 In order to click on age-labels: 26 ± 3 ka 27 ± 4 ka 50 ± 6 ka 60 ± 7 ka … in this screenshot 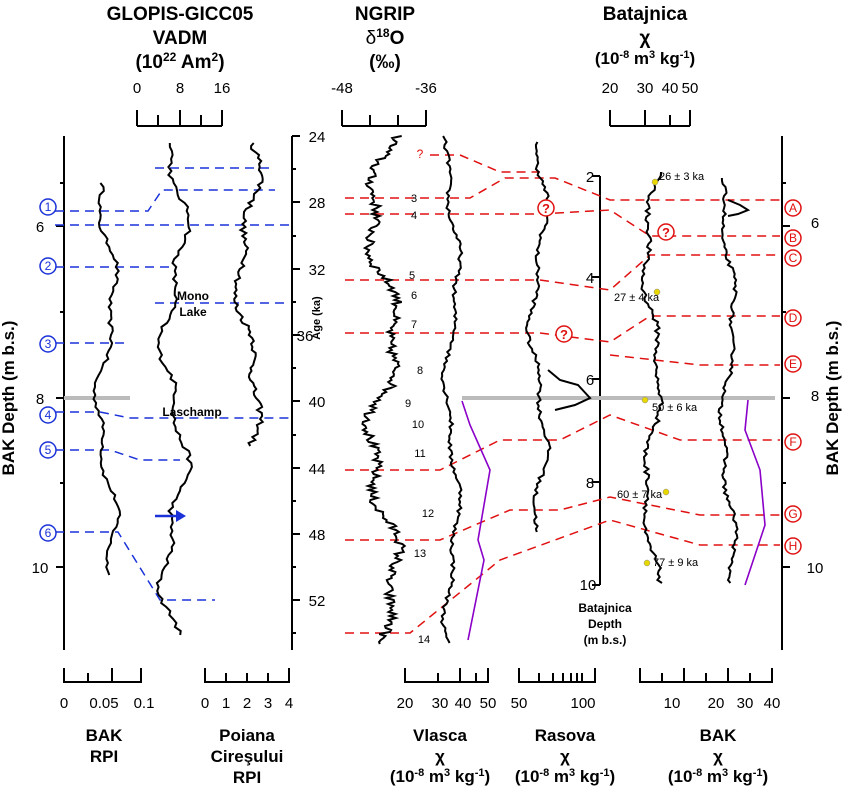, I will do `click(659, 370)`.